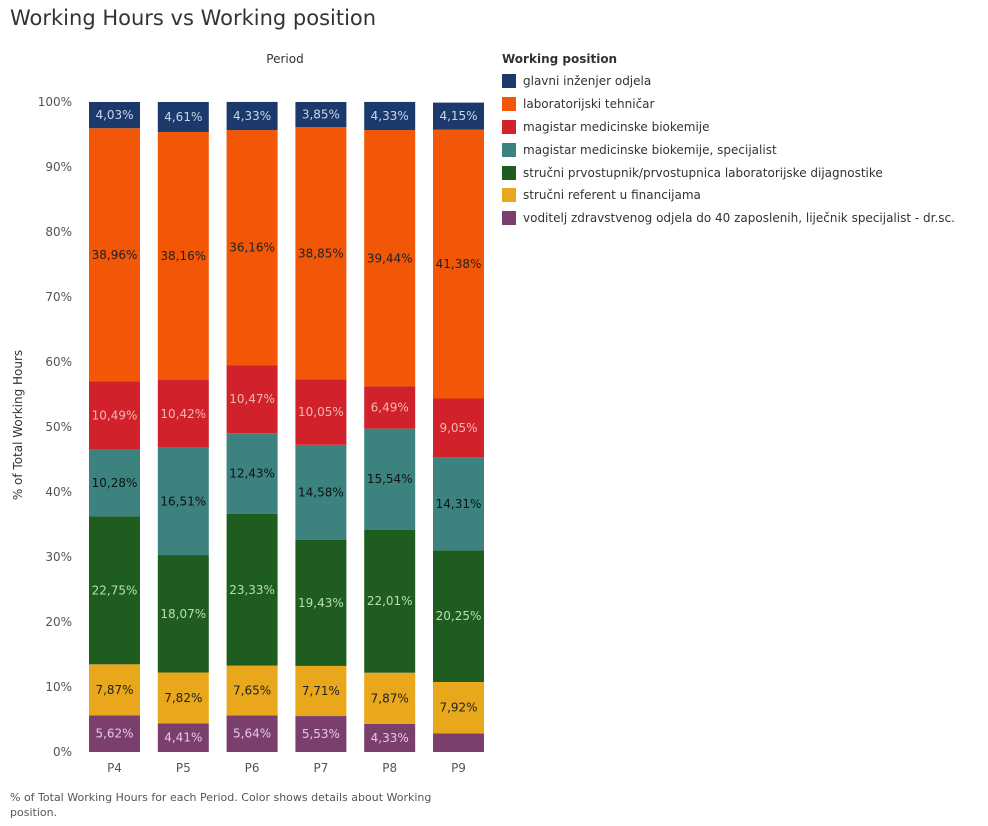  What do you see at coordinates (58, 687) in the screenshot?
I see `y-tick-label: 10%` at bounding box center [58, 687].